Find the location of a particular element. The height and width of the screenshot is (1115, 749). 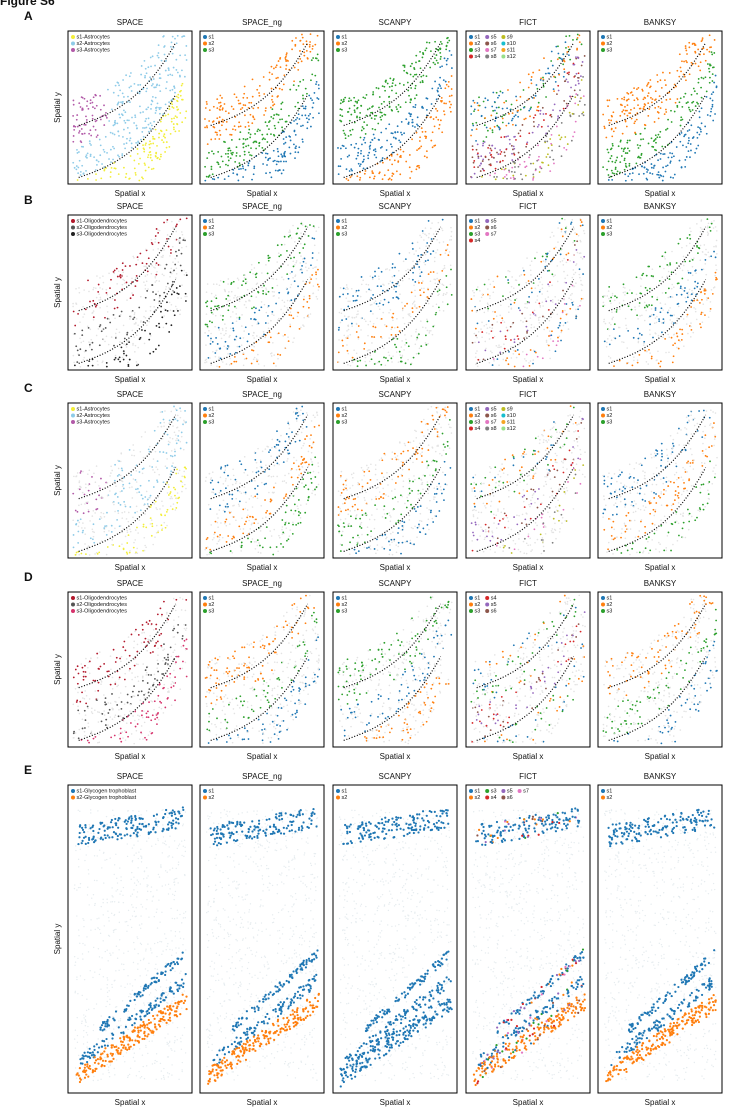

panel-title: SPACE_ng is located at coordinates (262, 394).